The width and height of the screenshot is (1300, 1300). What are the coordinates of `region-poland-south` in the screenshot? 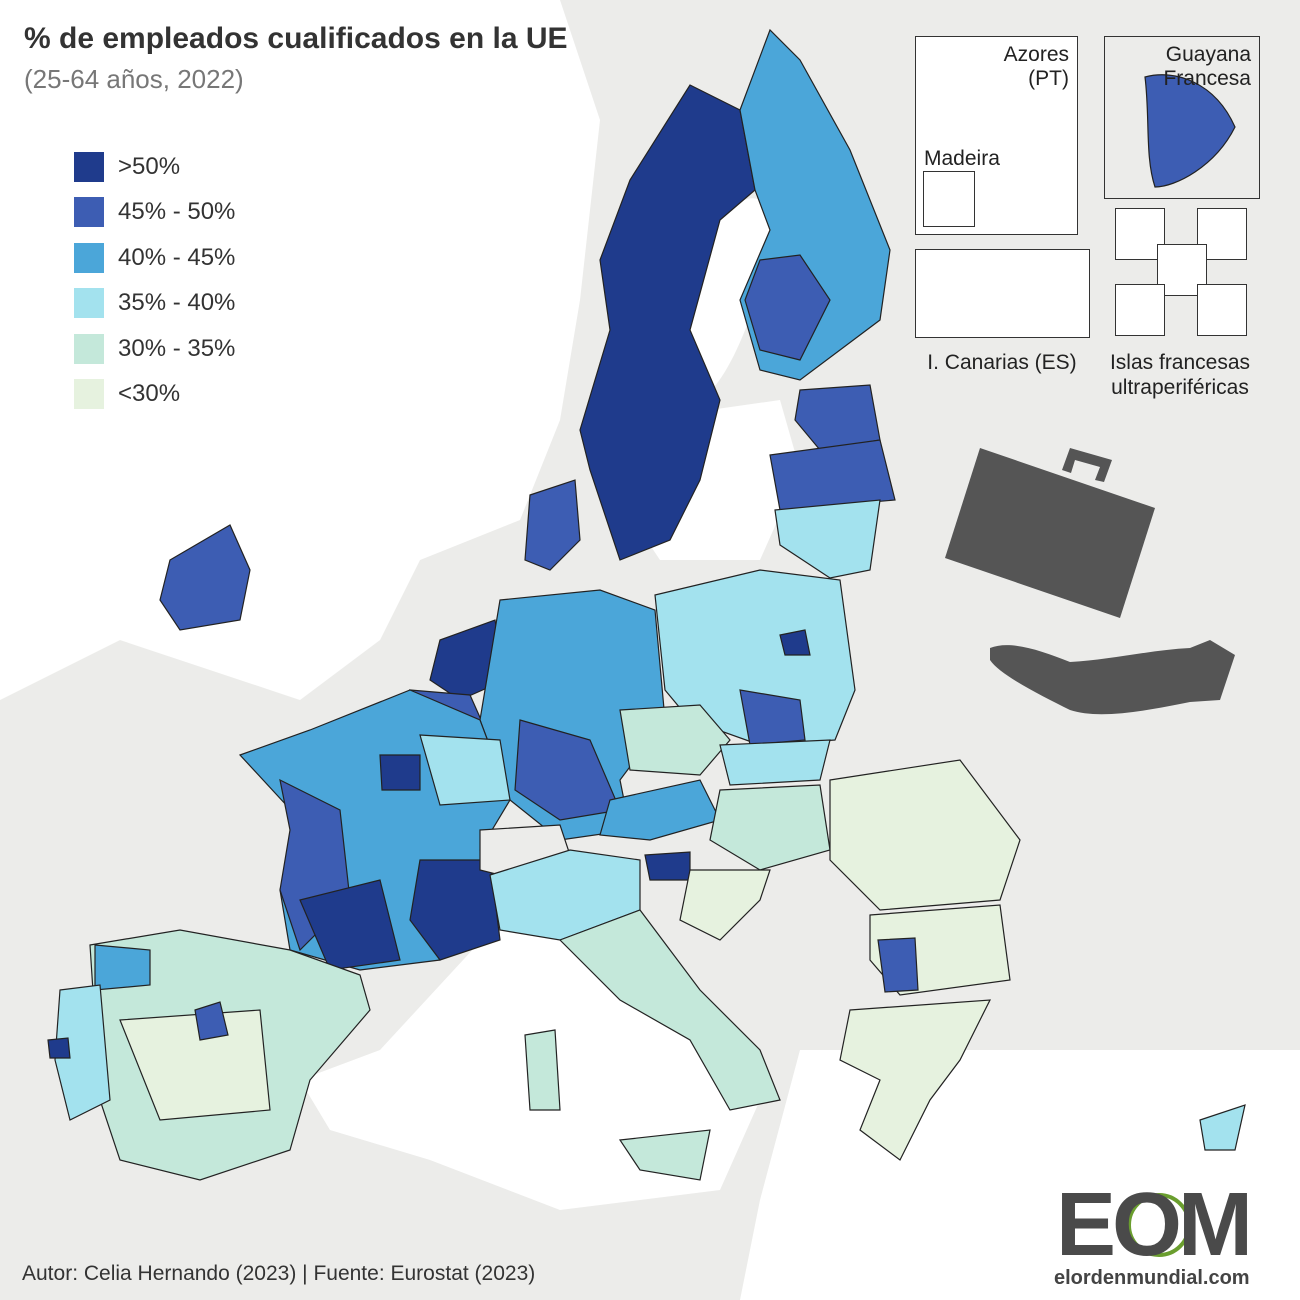 It's located at (772, 717).